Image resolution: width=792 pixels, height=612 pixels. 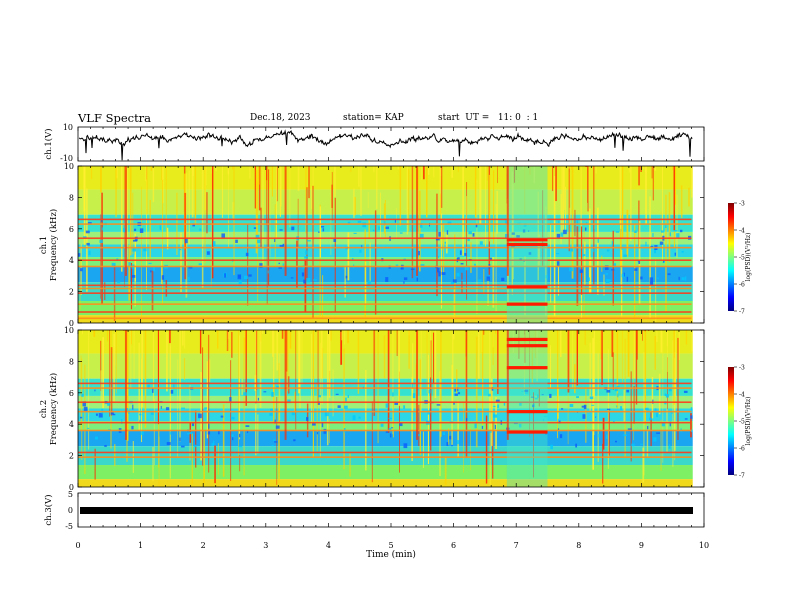 What do you see at coordinates (488, 118) in the screenshot?
I see `header-start: start UT = 11: 0 : 1` at bounding box center [488, 118].